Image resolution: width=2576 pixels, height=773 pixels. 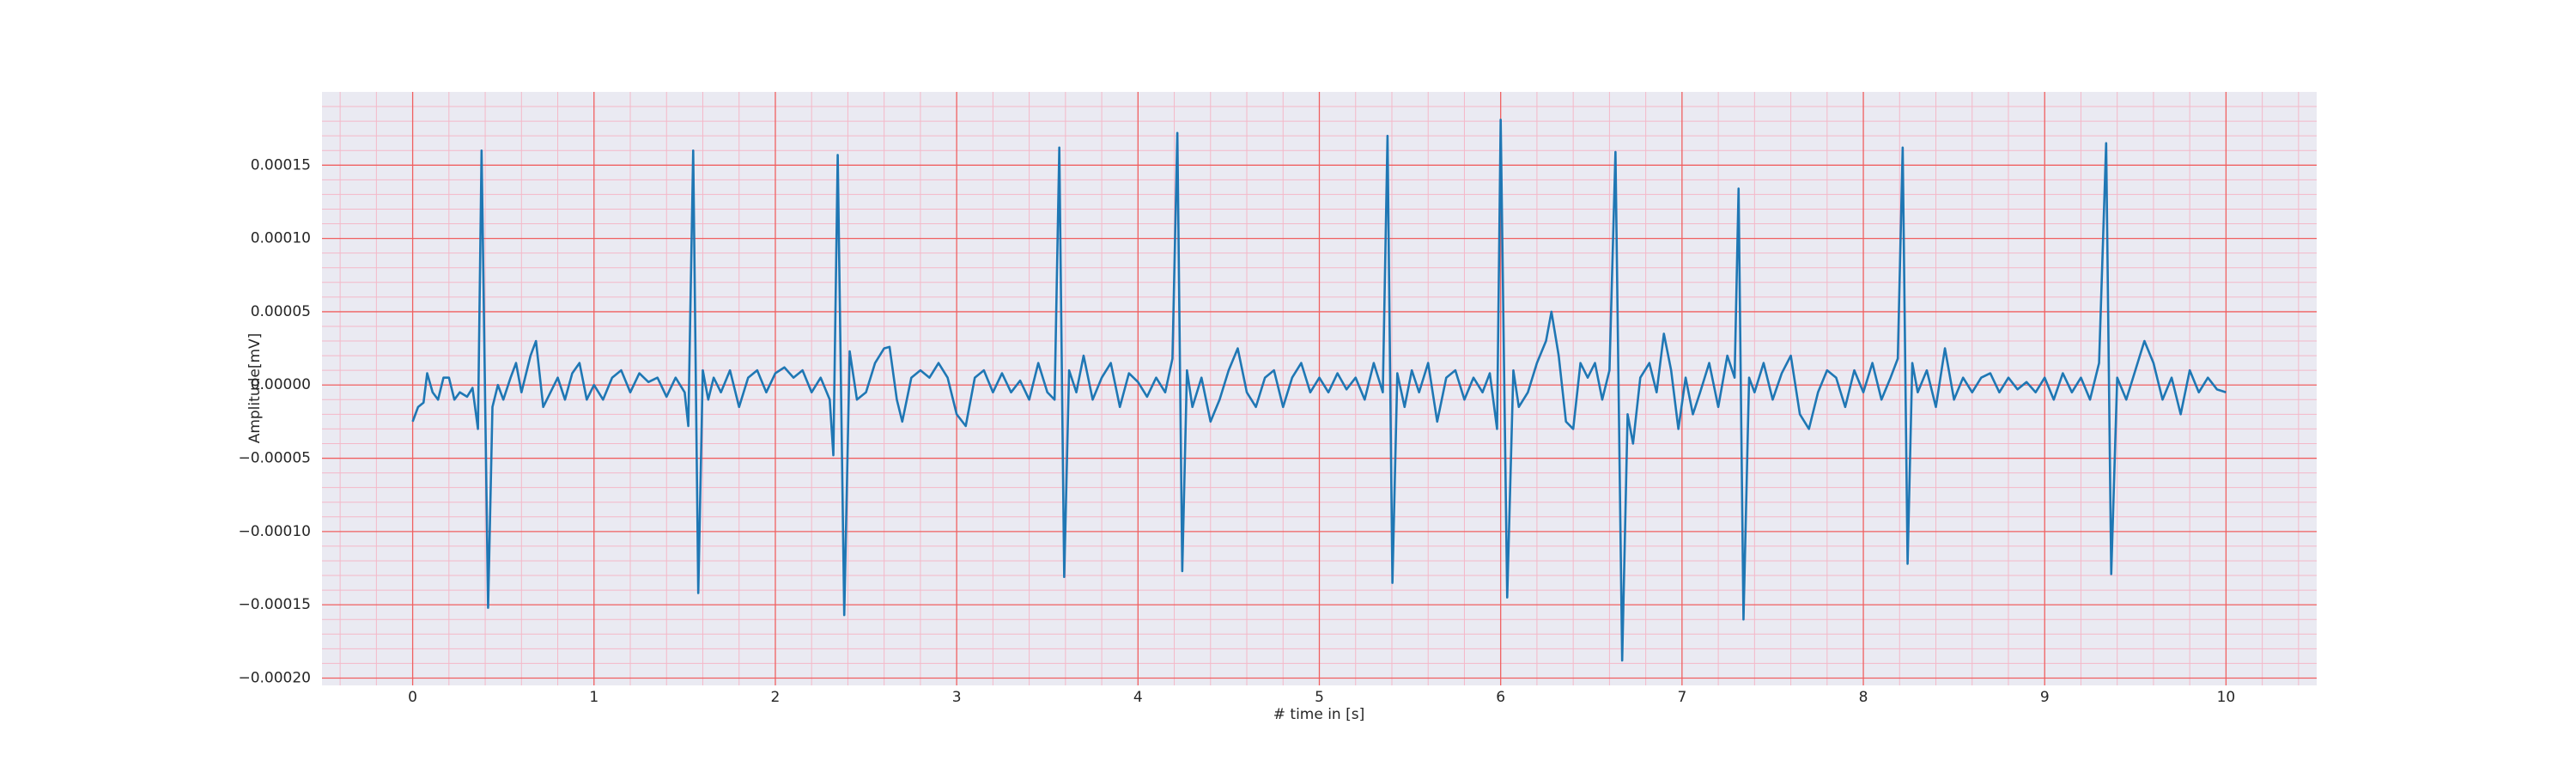 I want to click on x-tick-label: 5, so click(x=1319, y=697).